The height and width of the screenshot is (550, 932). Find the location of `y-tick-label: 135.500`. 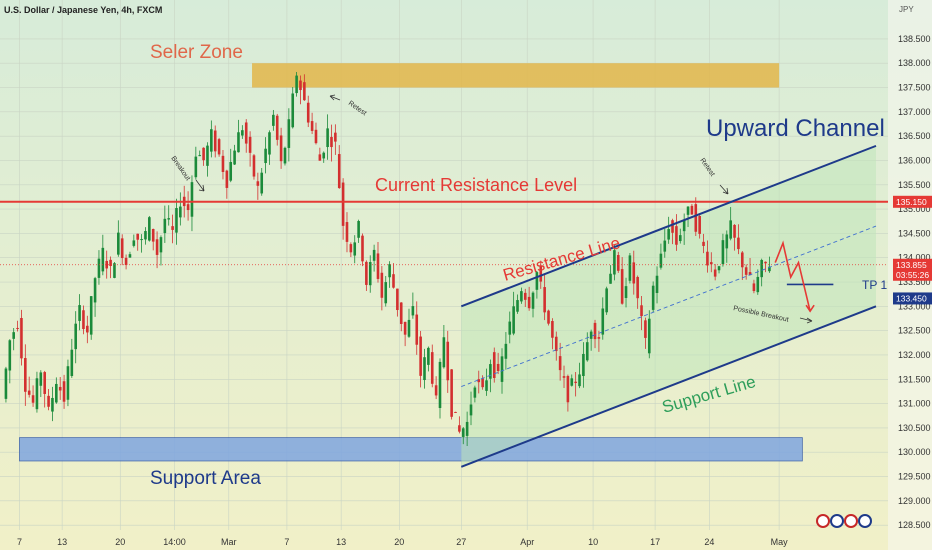

y-tick-label: 135.500 is located at coordinates (914, 185).